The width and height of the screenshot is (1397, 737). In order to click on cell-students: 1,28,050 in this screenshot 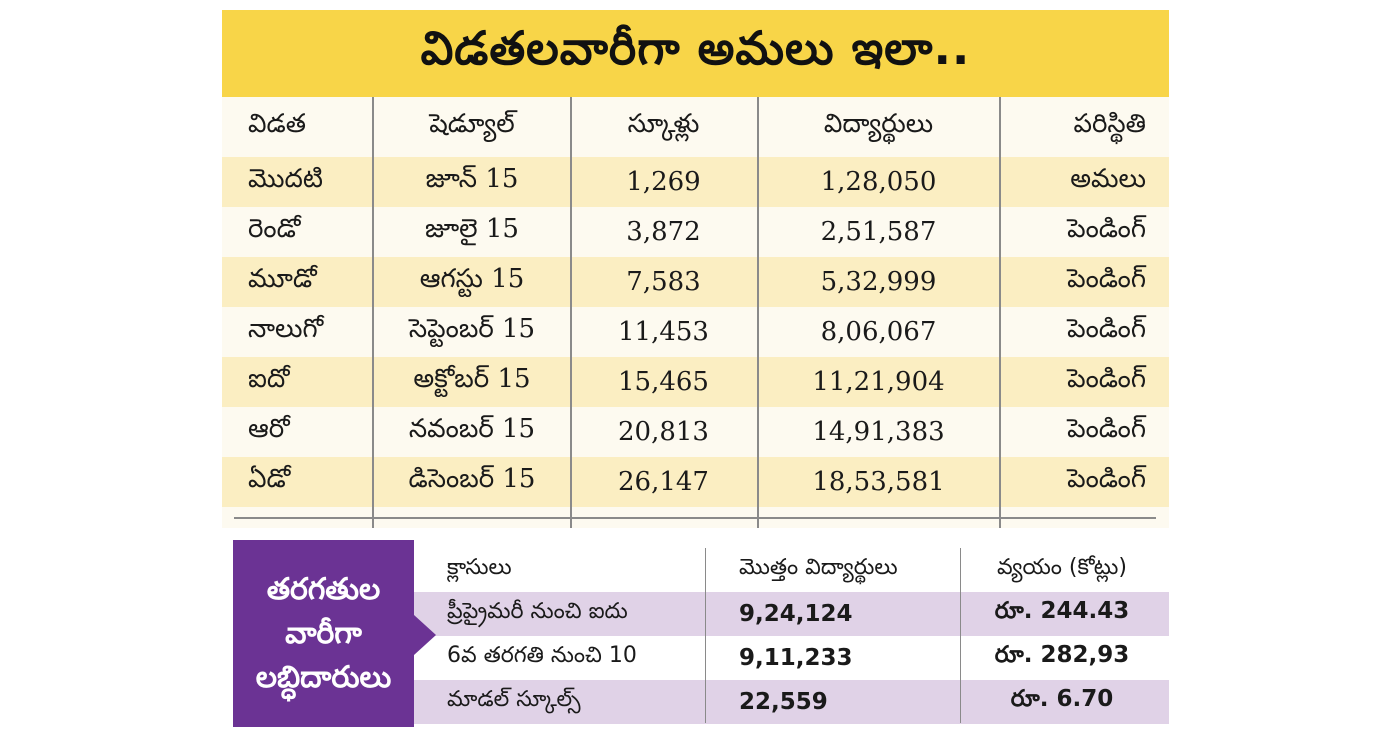, I will do `click(878, 182)`.